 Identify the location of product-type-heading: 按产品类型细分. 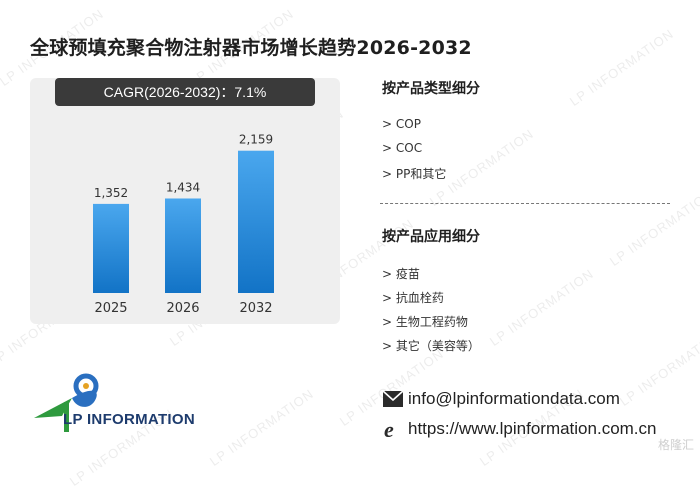
(431, 89).